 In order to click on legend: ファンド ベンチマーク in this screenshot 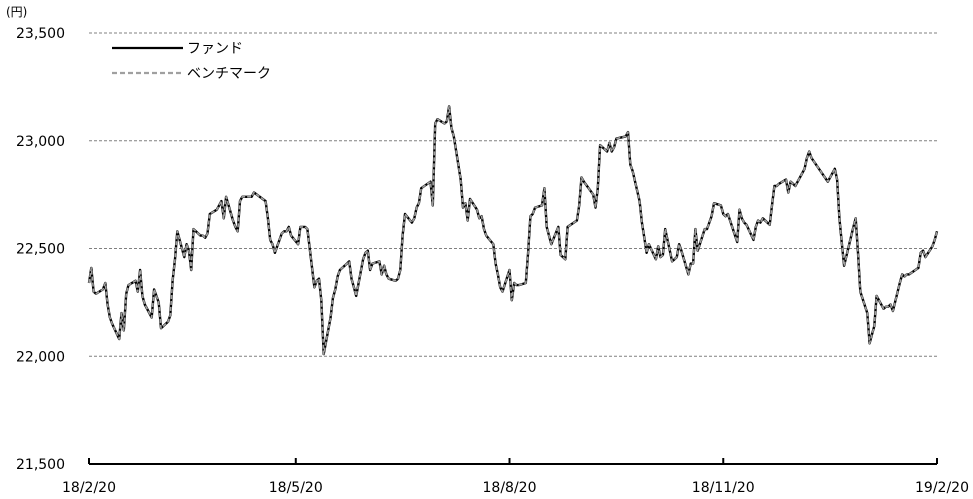, I will do `click(191, 61)`.